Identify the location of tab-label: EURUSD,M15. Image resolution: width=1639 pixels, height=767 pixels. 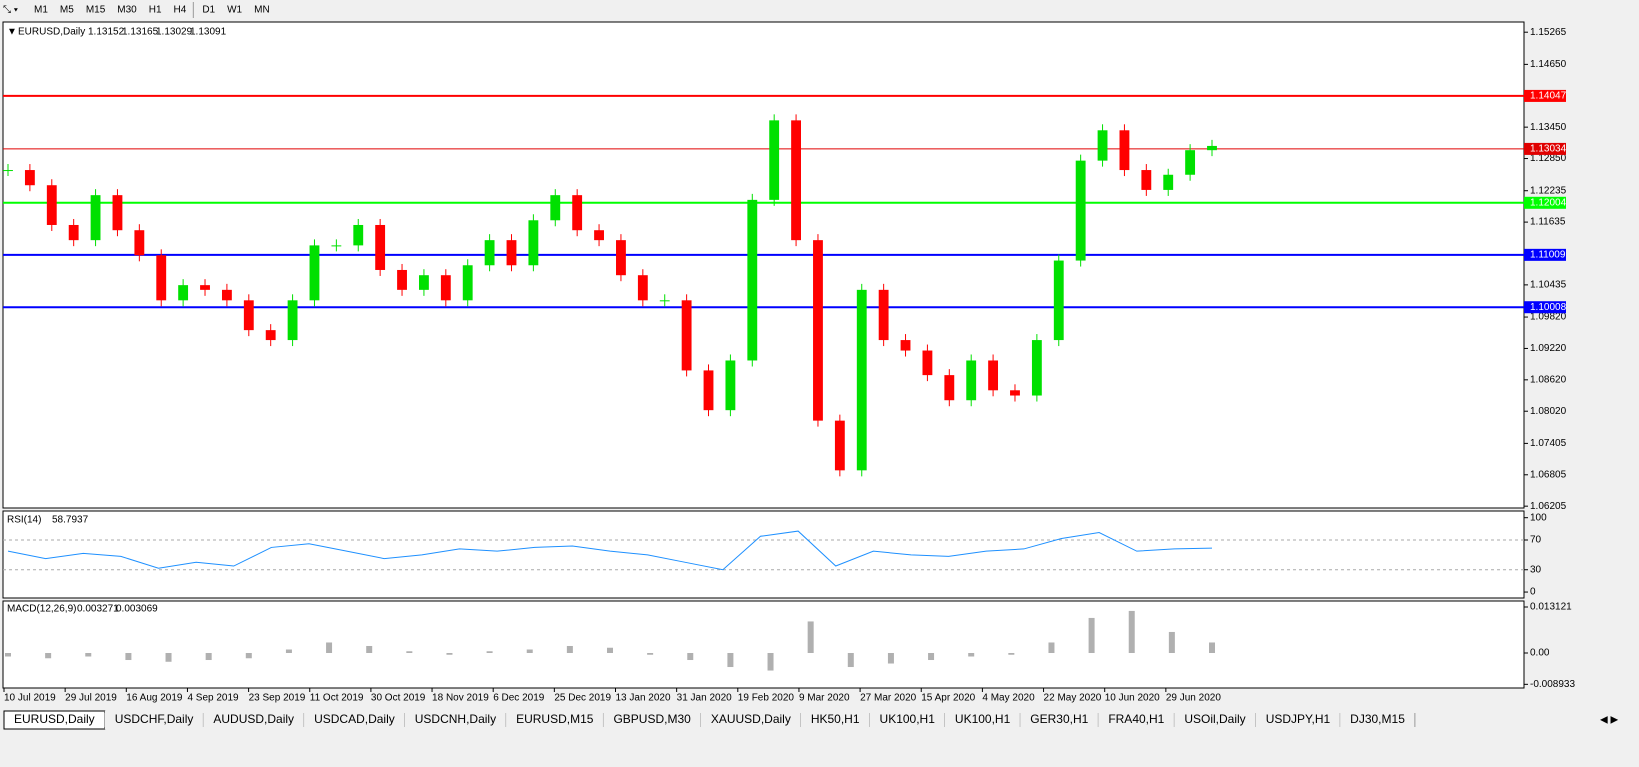
(555, 719).